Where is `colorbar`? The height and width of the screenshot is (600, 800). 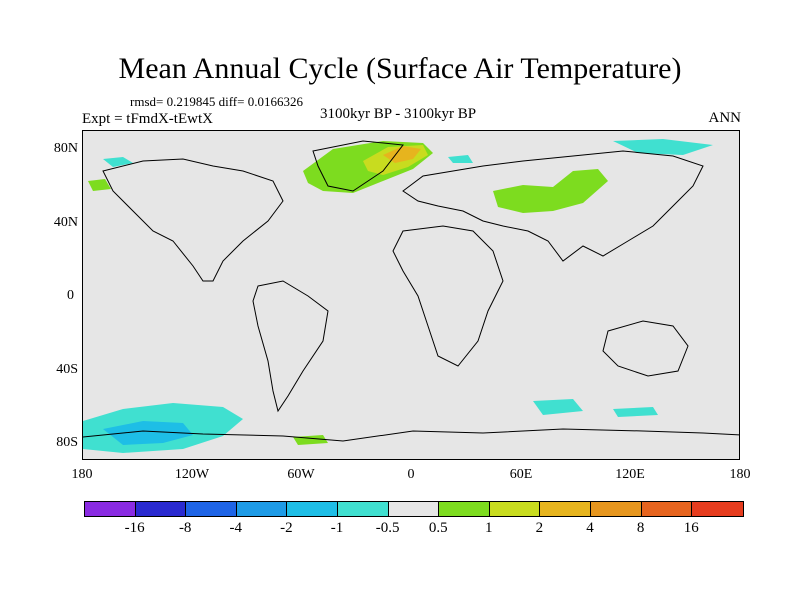 colorbar is located at coordinates (414, 509).